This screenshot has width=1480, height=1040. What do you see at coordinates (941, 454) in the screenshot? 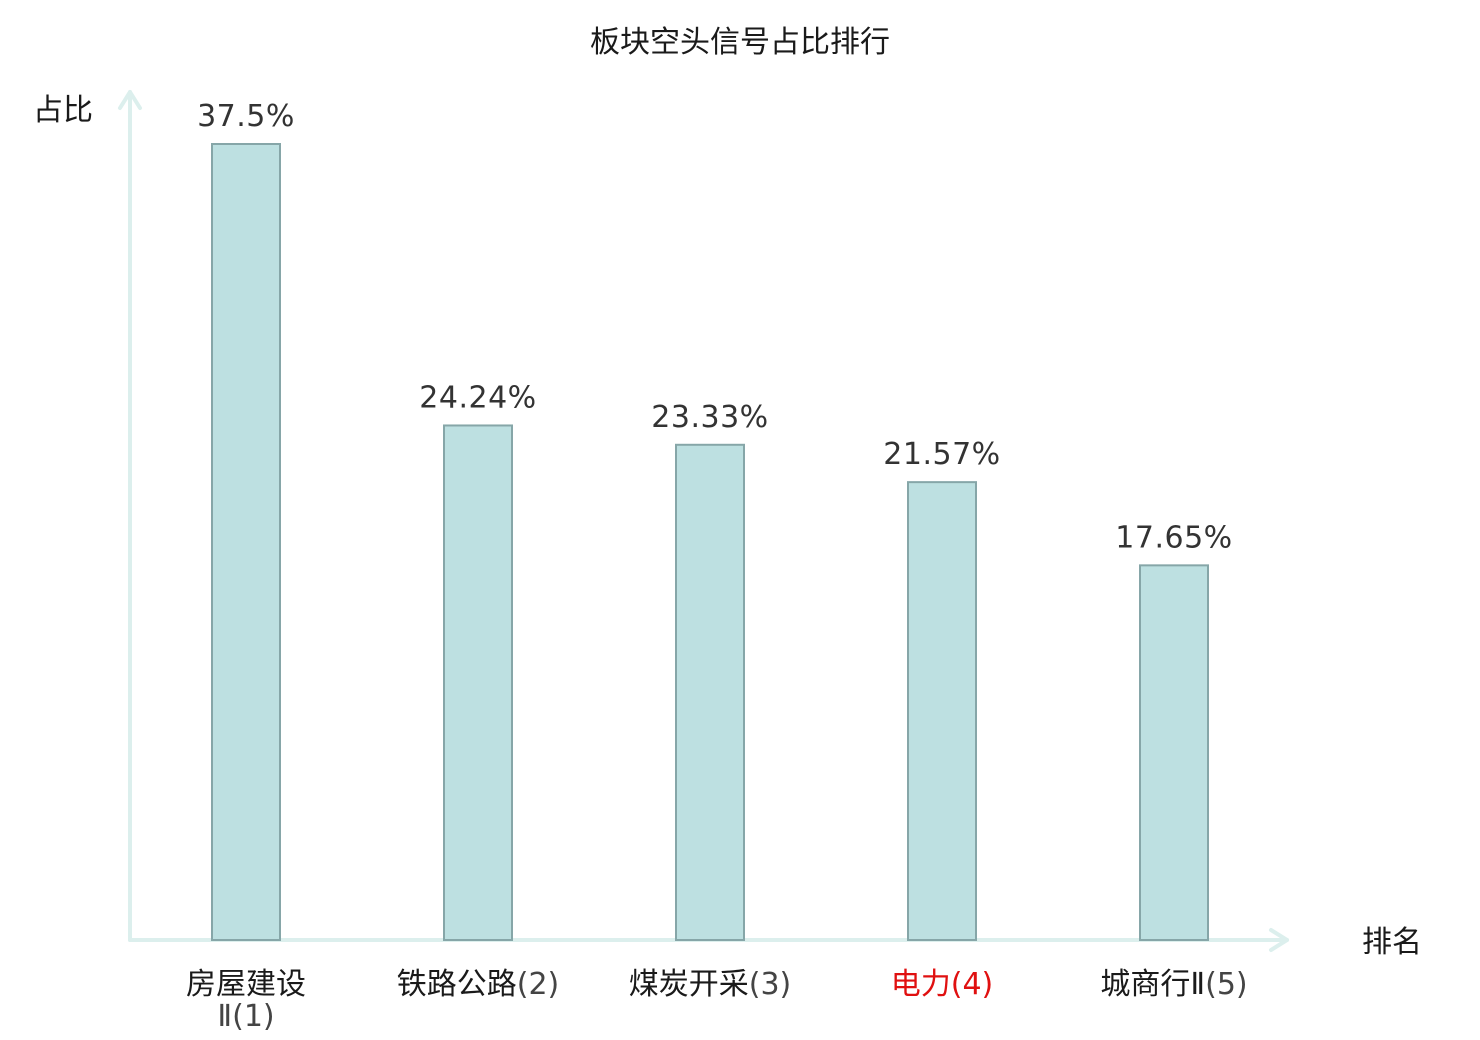
I see `bar-value-label: 21.57%` at bounding box center [941, 454].